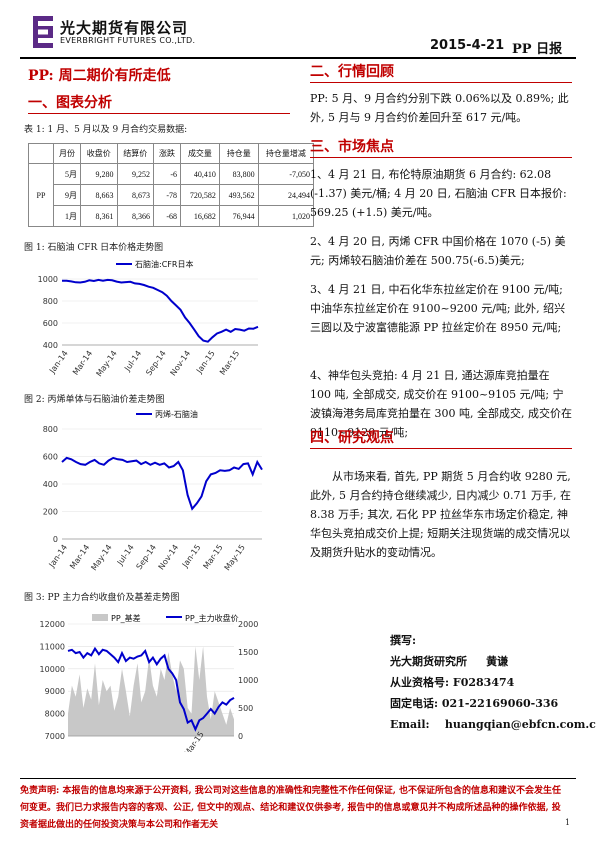 Image resolution: width=596 pixels, height=842 pixels. What do you see at coordinates (128, 40) in the screenshot?
I see `company-name-en: EVERBRIGHT FUTURES CO.,LTD.` at bounding box center [128, 40].